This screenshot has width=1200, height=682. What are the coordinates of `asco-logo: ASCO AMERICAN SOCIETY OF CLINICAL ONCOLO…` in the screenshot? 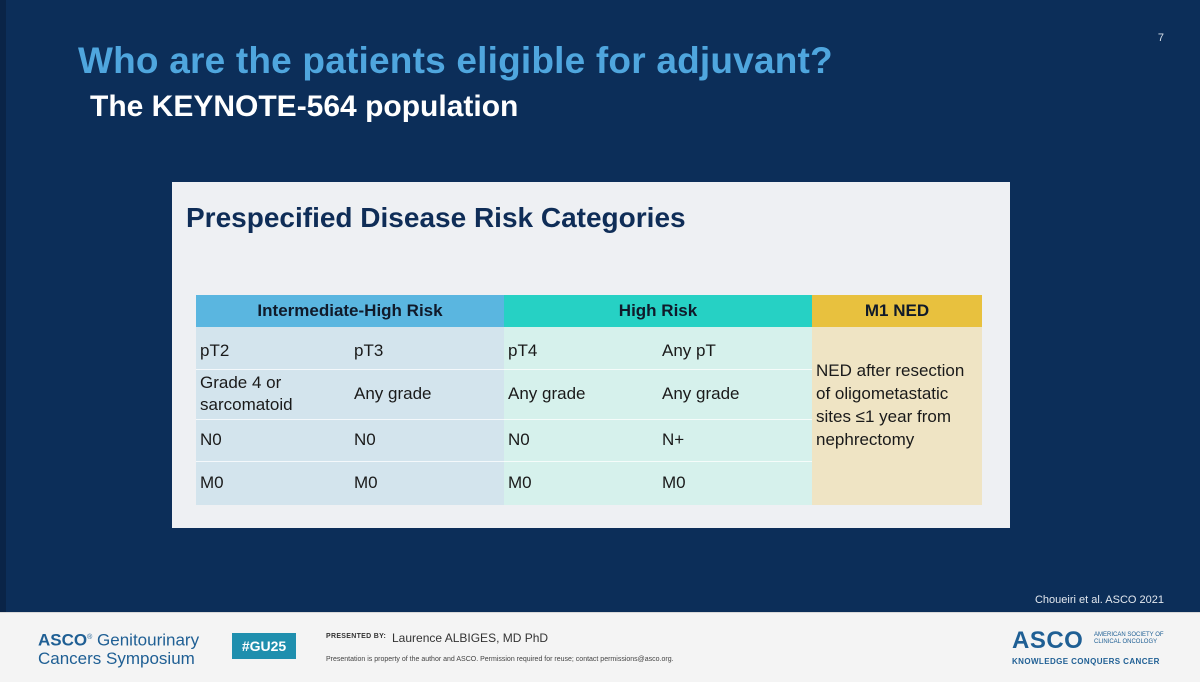 It's located at (1100, 650).